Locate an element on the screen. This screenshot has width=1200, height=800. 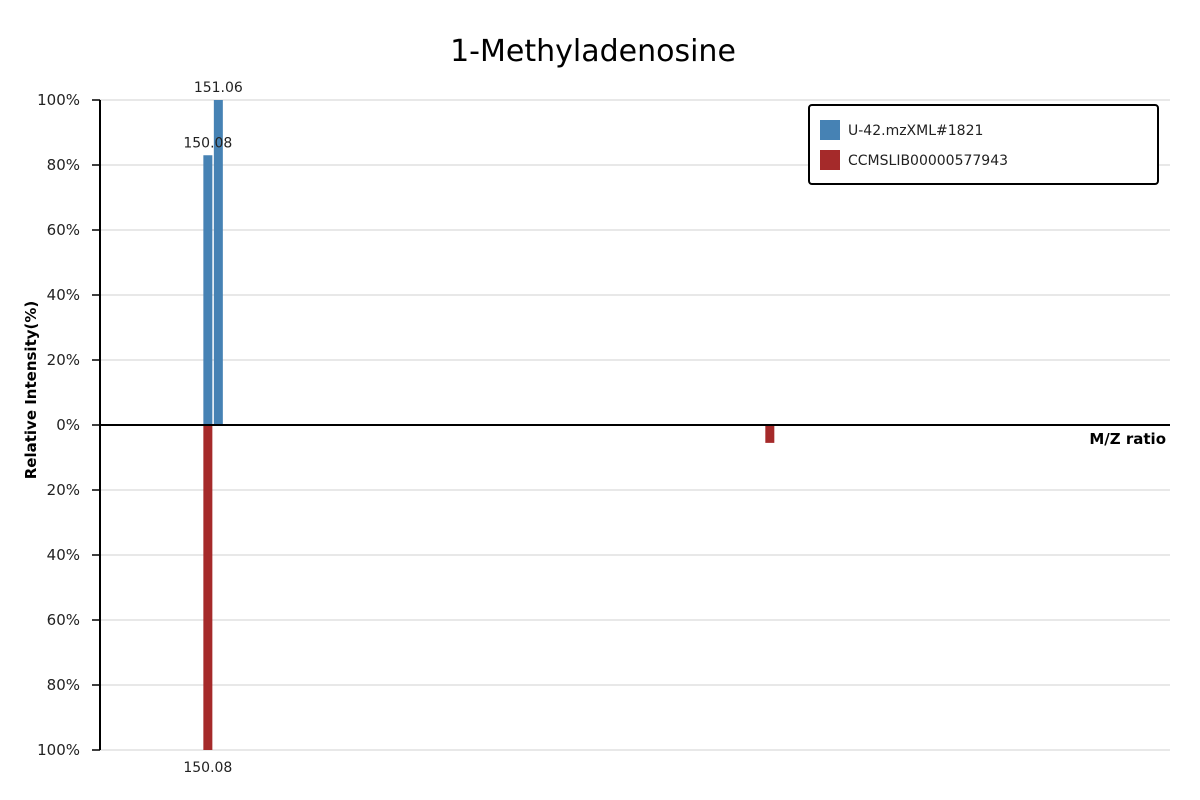
y-tick-labels: 100% 80% 60% 40% 20% 0% 20% 40% 60% 80% 100% is located at coordinates (58, 425).